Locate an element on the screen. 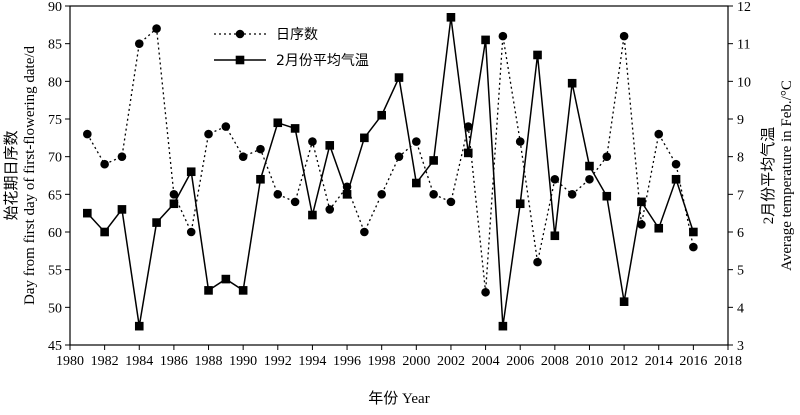 The image size is (800, 415). y-right-tick-label: 8 is located at coordinates (740, 158).